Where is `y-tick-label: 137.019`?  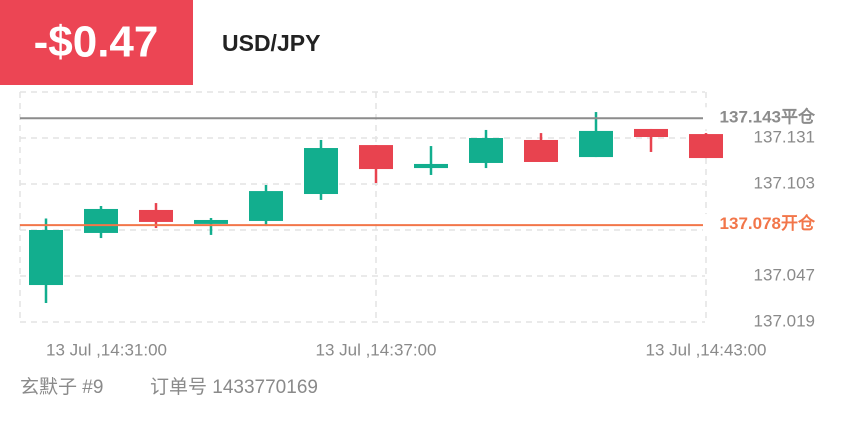 y-tick-label: 137.019 is located at coordinates (784, 320).